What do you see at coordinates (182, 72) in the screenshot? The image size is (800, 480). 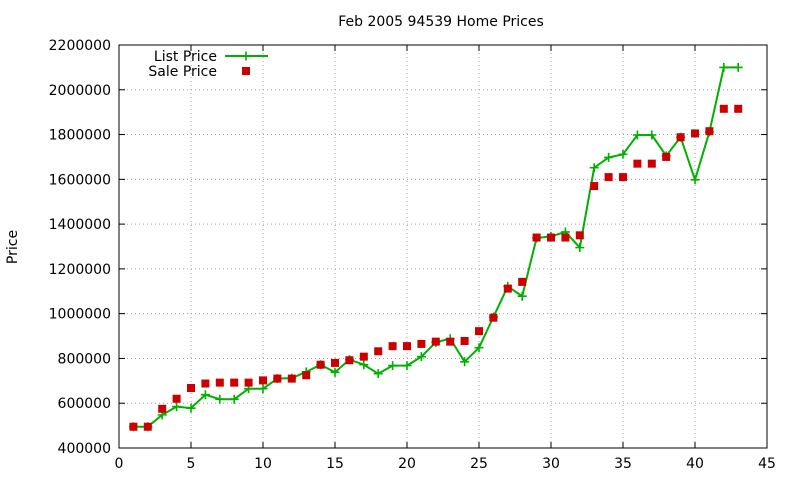 I see `legend-label-sale-price: Sale Price` at bounding box center [182, 72].